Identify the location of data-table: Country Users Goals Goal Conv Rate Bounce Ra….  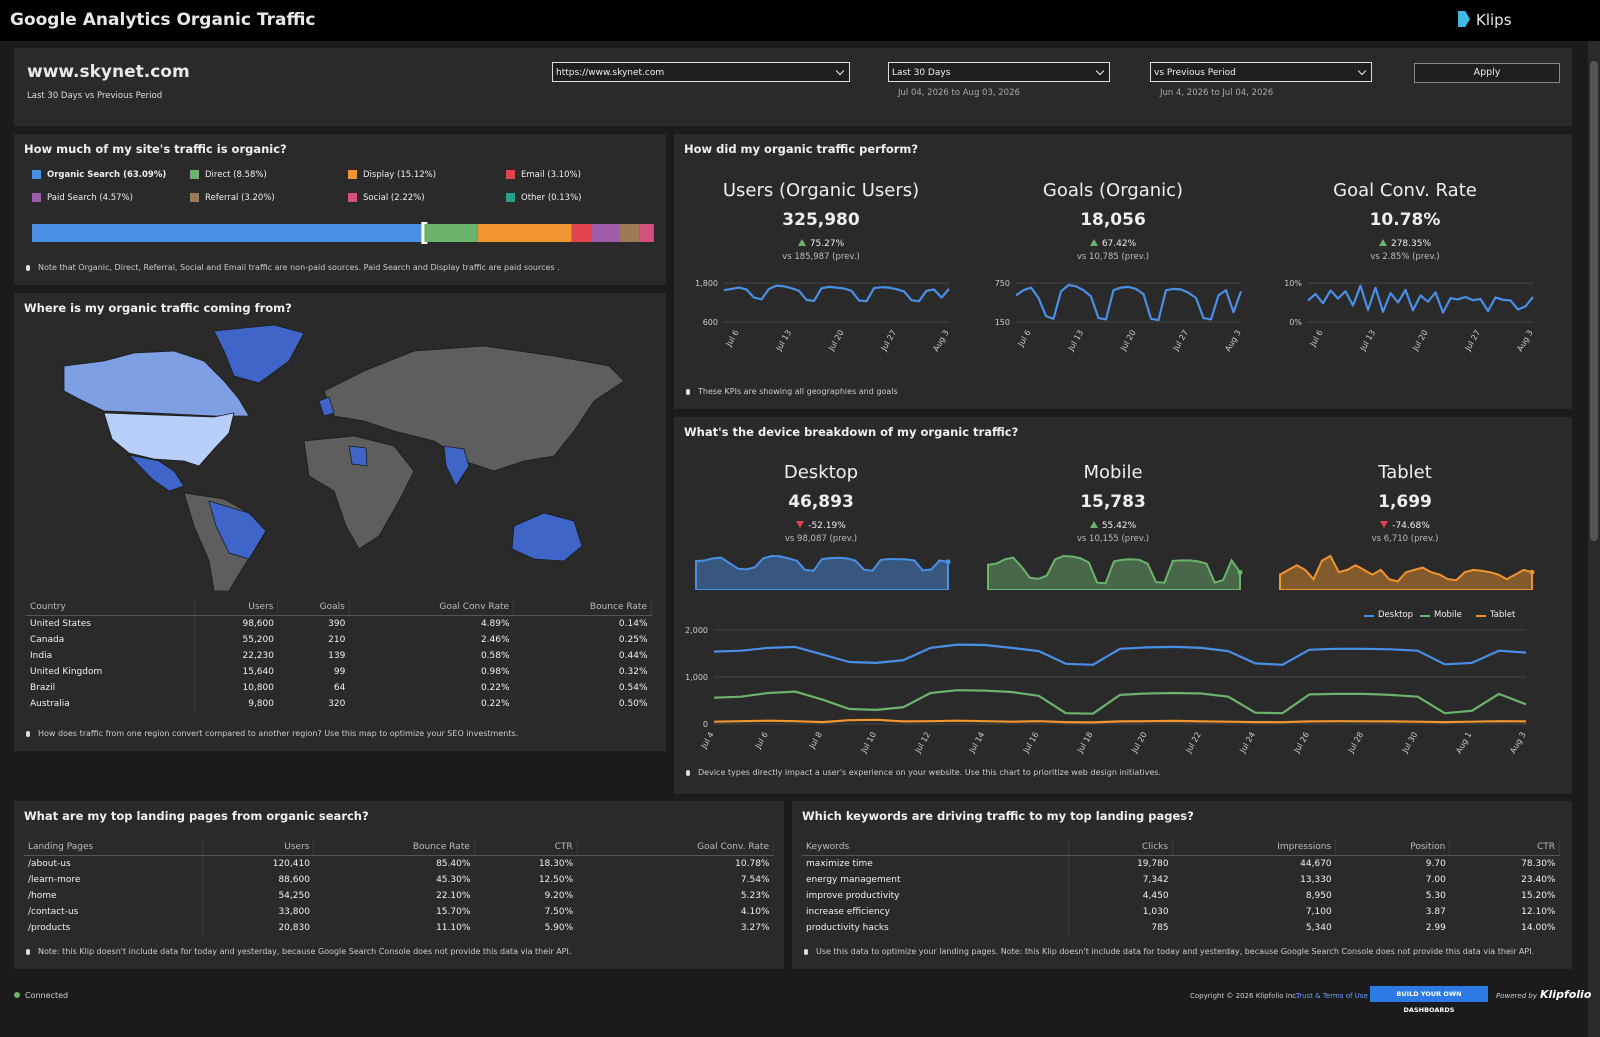
(339, 655).